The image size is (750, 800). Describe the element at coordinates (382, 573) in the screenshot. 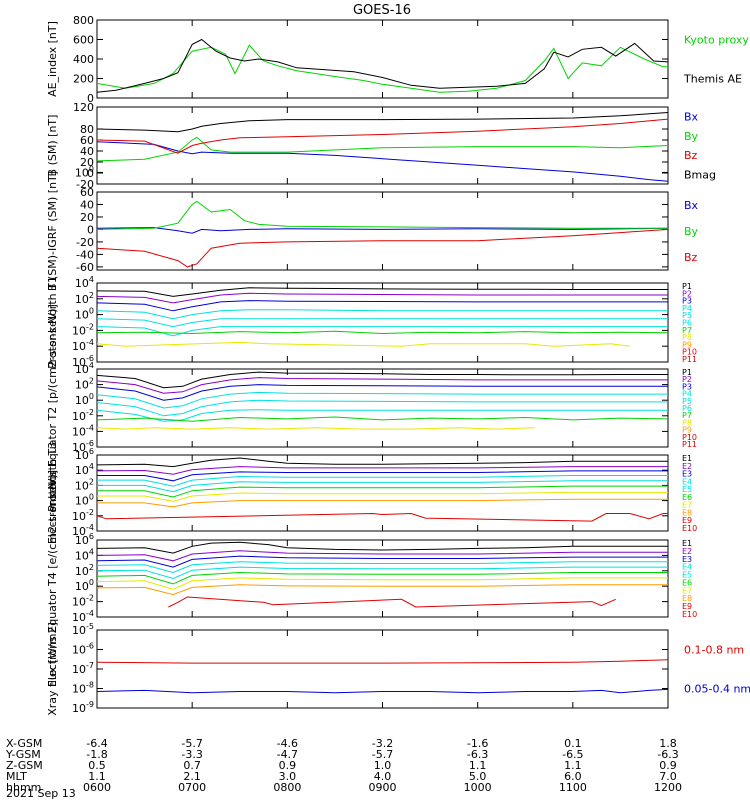

I see `series-line-e5` at that location.